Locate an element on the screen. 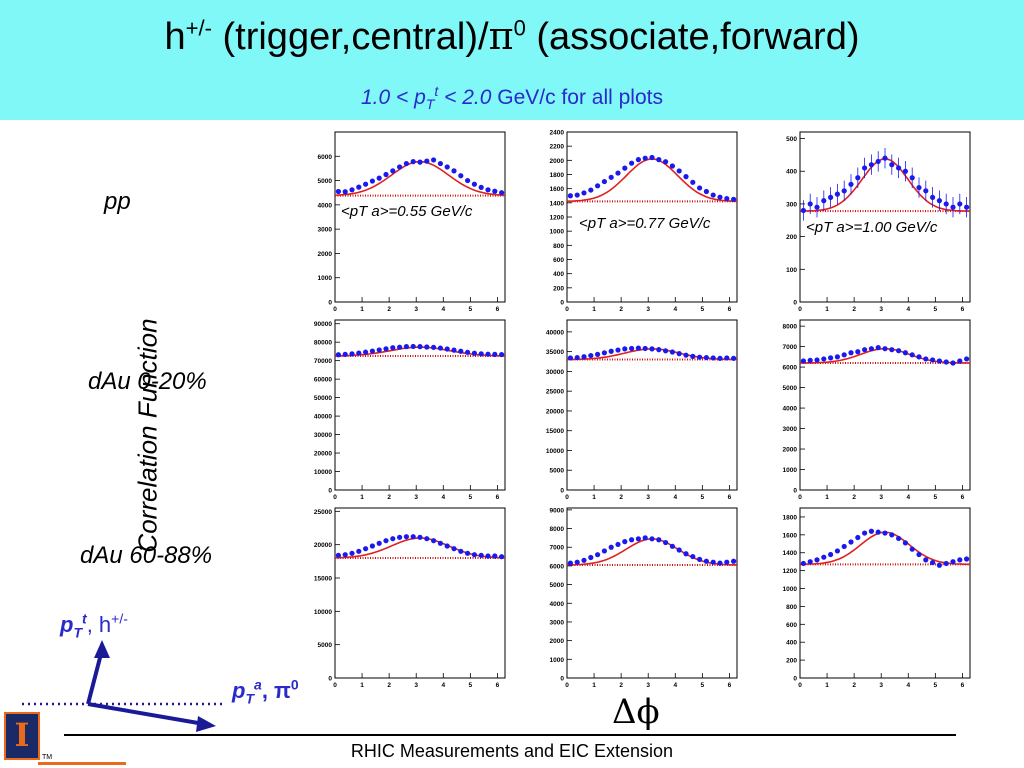  y-tick-label: 1800 is located at coordinates (790, 517).